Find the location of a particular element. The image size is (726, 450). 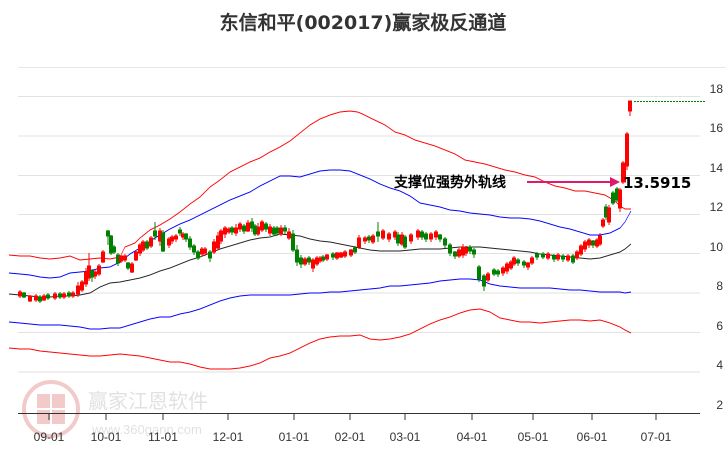

x-tick-label: 09-01 is located at coordinates (49, 437).